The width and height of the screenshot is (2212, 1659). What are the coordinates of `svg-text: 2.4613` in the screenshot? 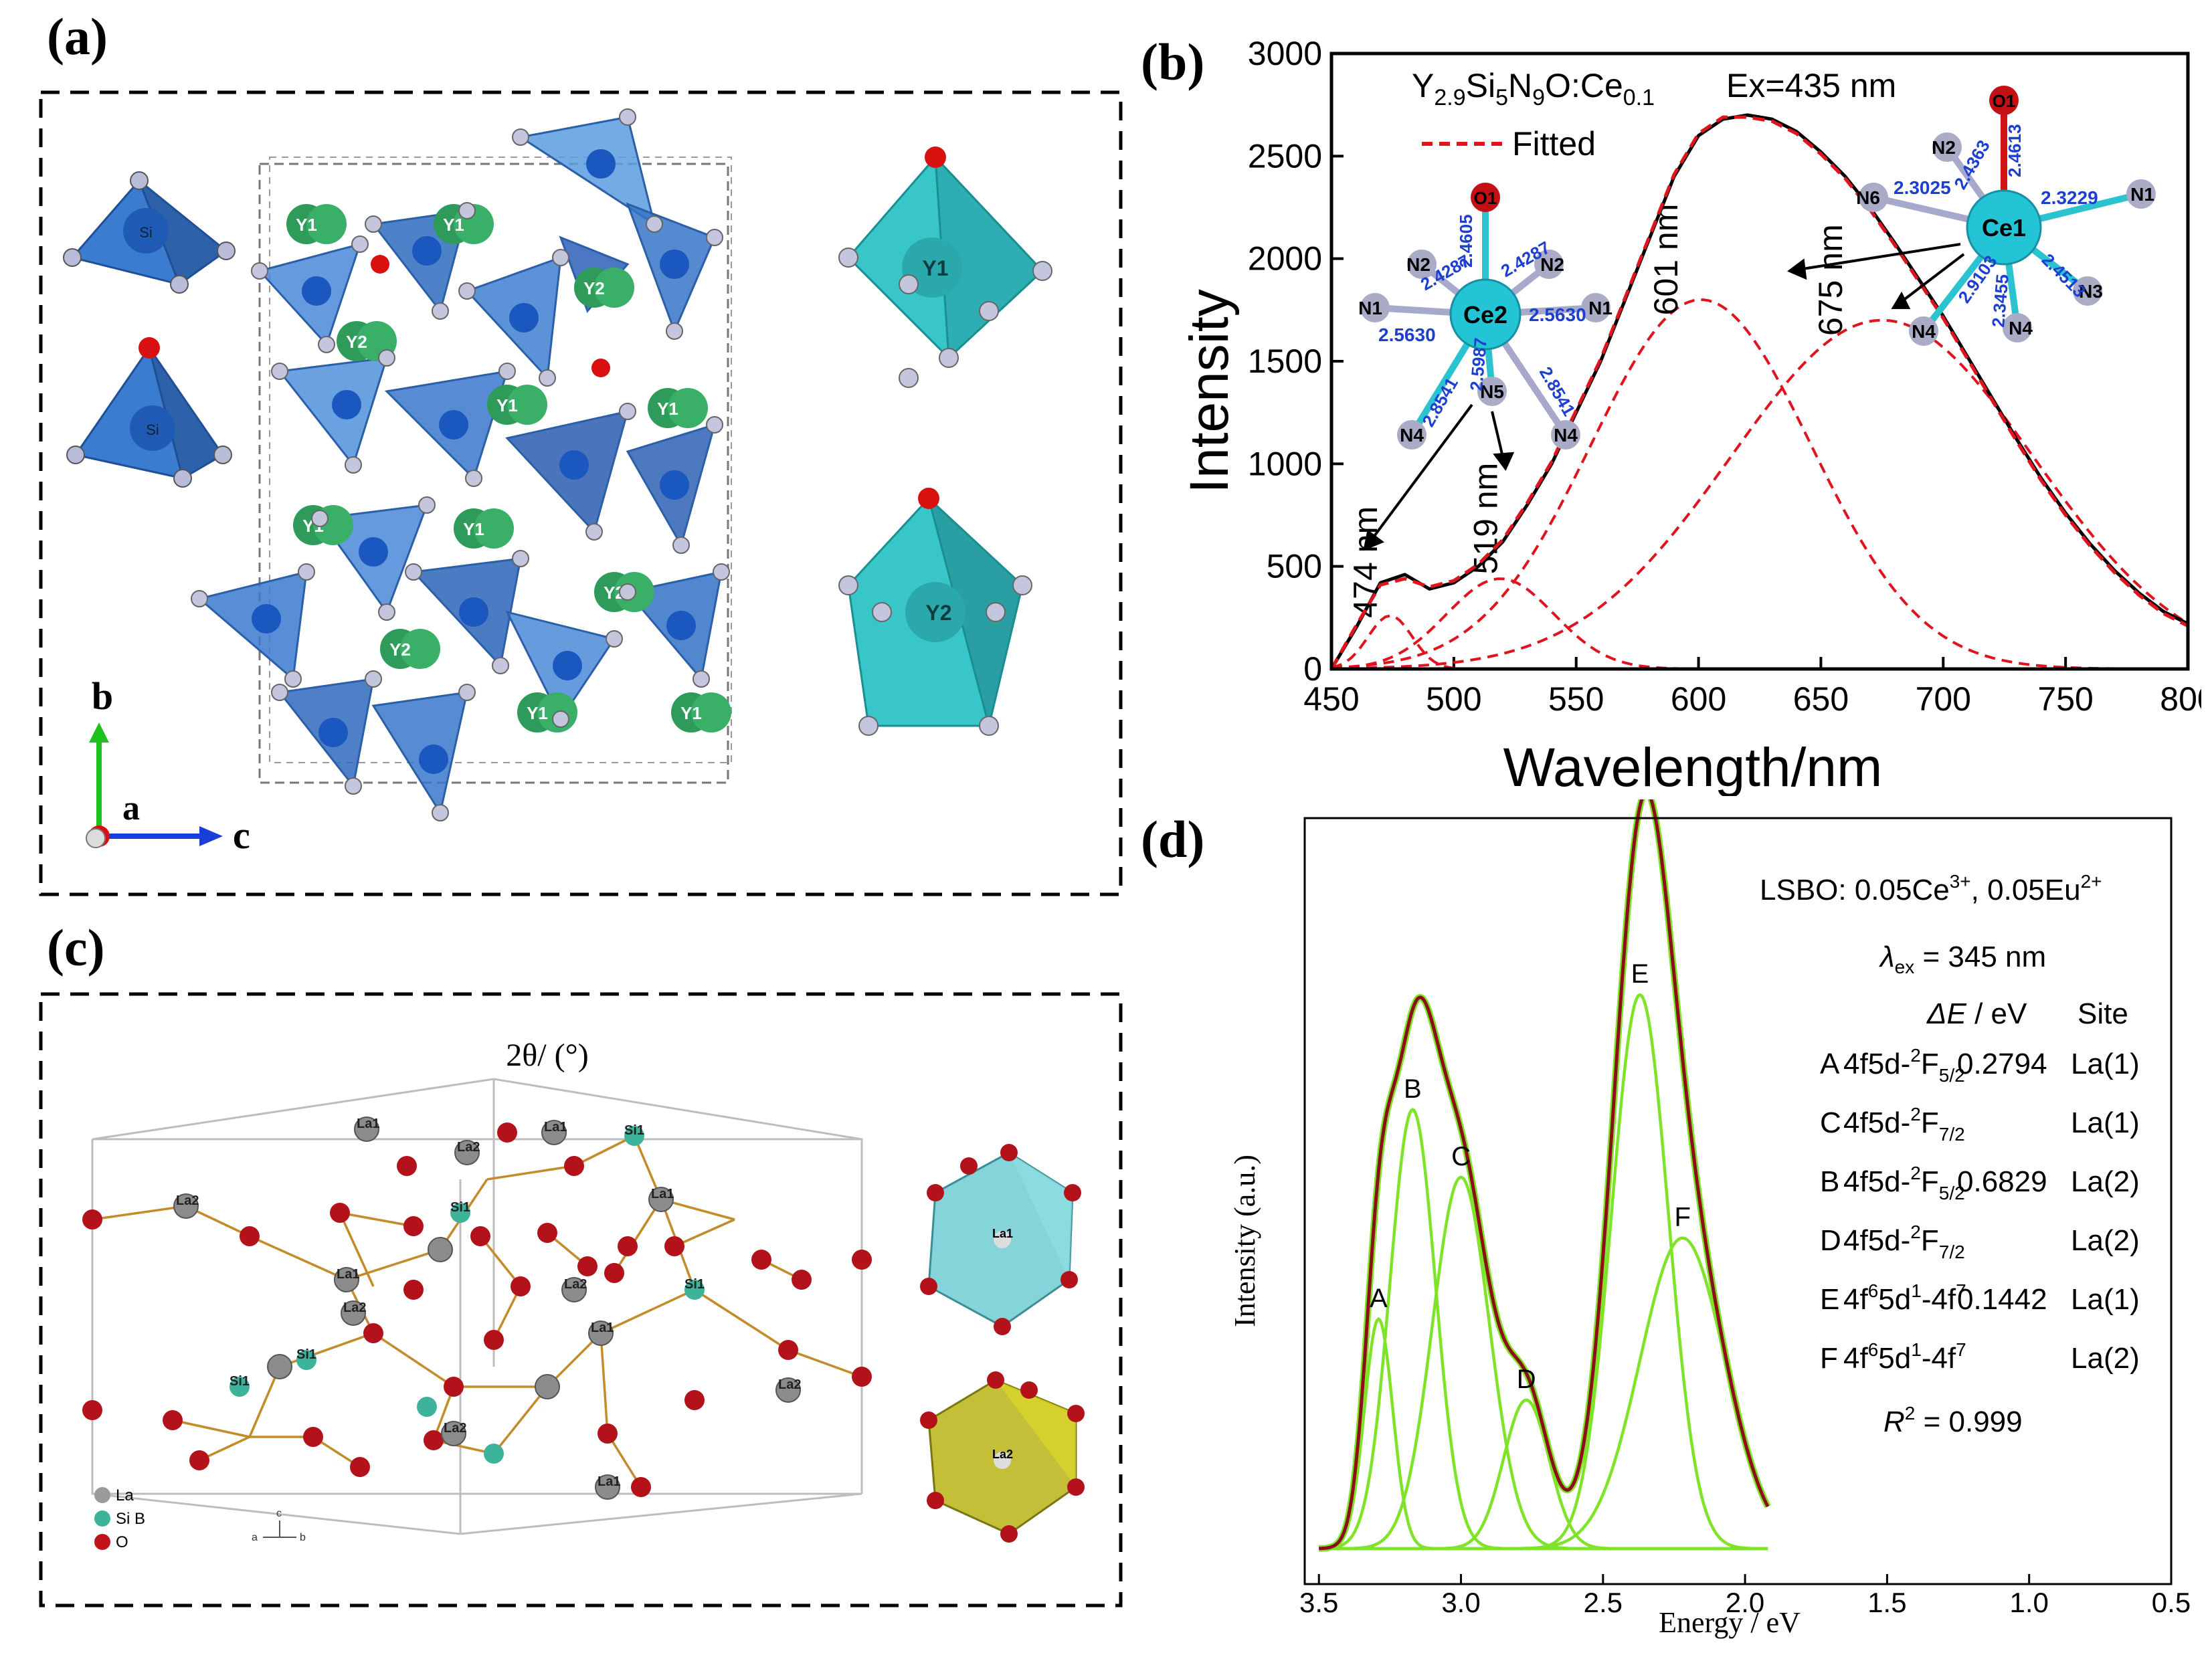 It's located at (2015, 150).